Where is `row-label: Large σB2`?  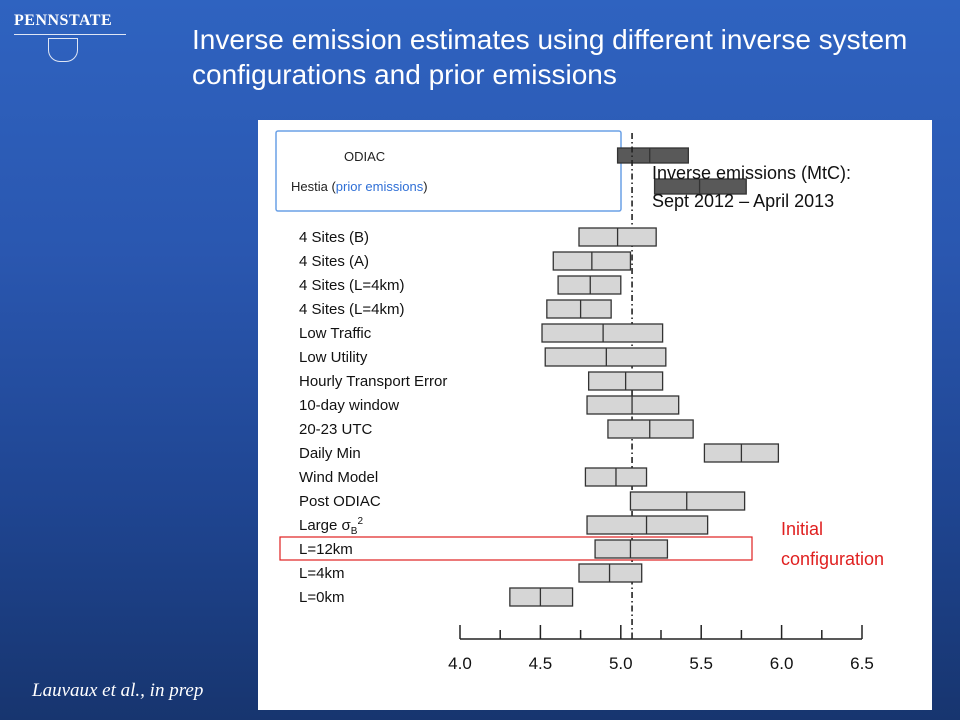 row-label: Large σB2 is located at coordinates (331, 526).